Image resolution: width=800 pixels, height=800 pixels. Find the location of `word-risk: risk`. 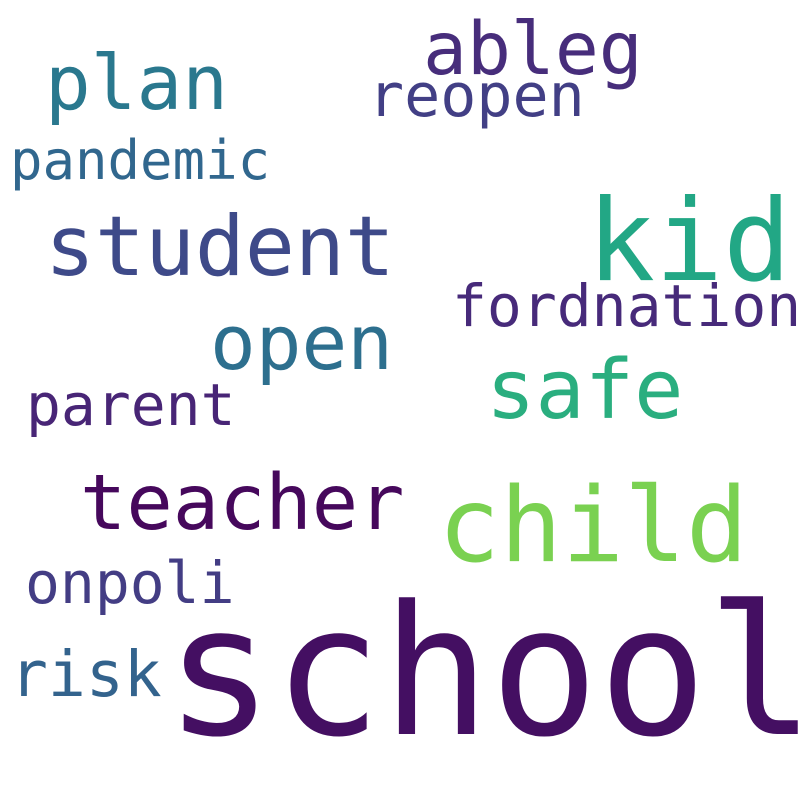

word-risk: risk is located at coordinates (86, 674).